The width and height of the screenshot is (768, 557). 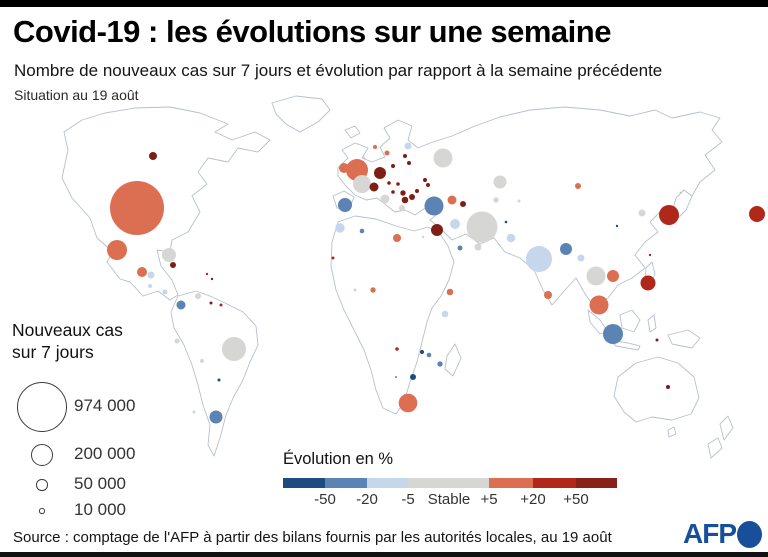 What do you see at coordinates (576, 499) in the screenshot?
I see `color-scale-label: +50` at bounding box center [576, 499].